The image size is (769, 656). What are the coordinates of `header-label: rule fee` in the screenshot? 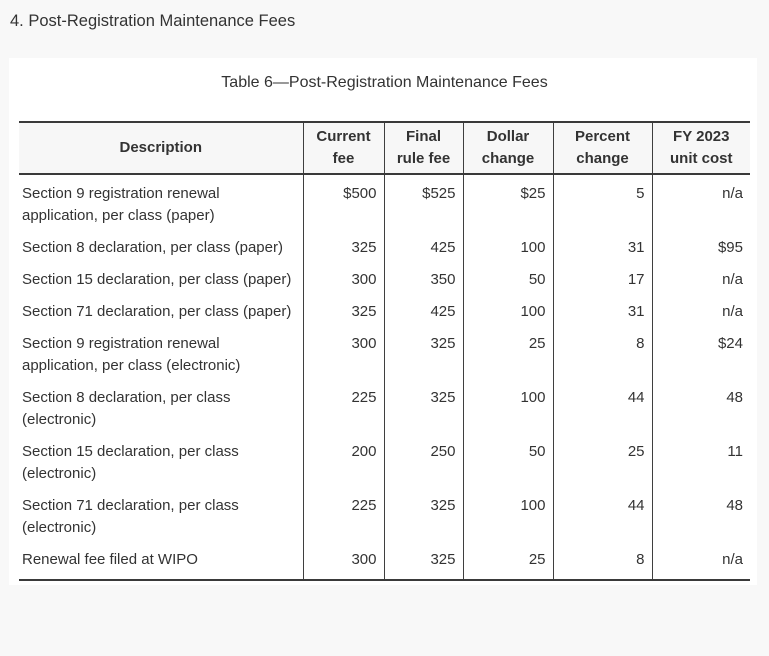 It's located at (423, 158).